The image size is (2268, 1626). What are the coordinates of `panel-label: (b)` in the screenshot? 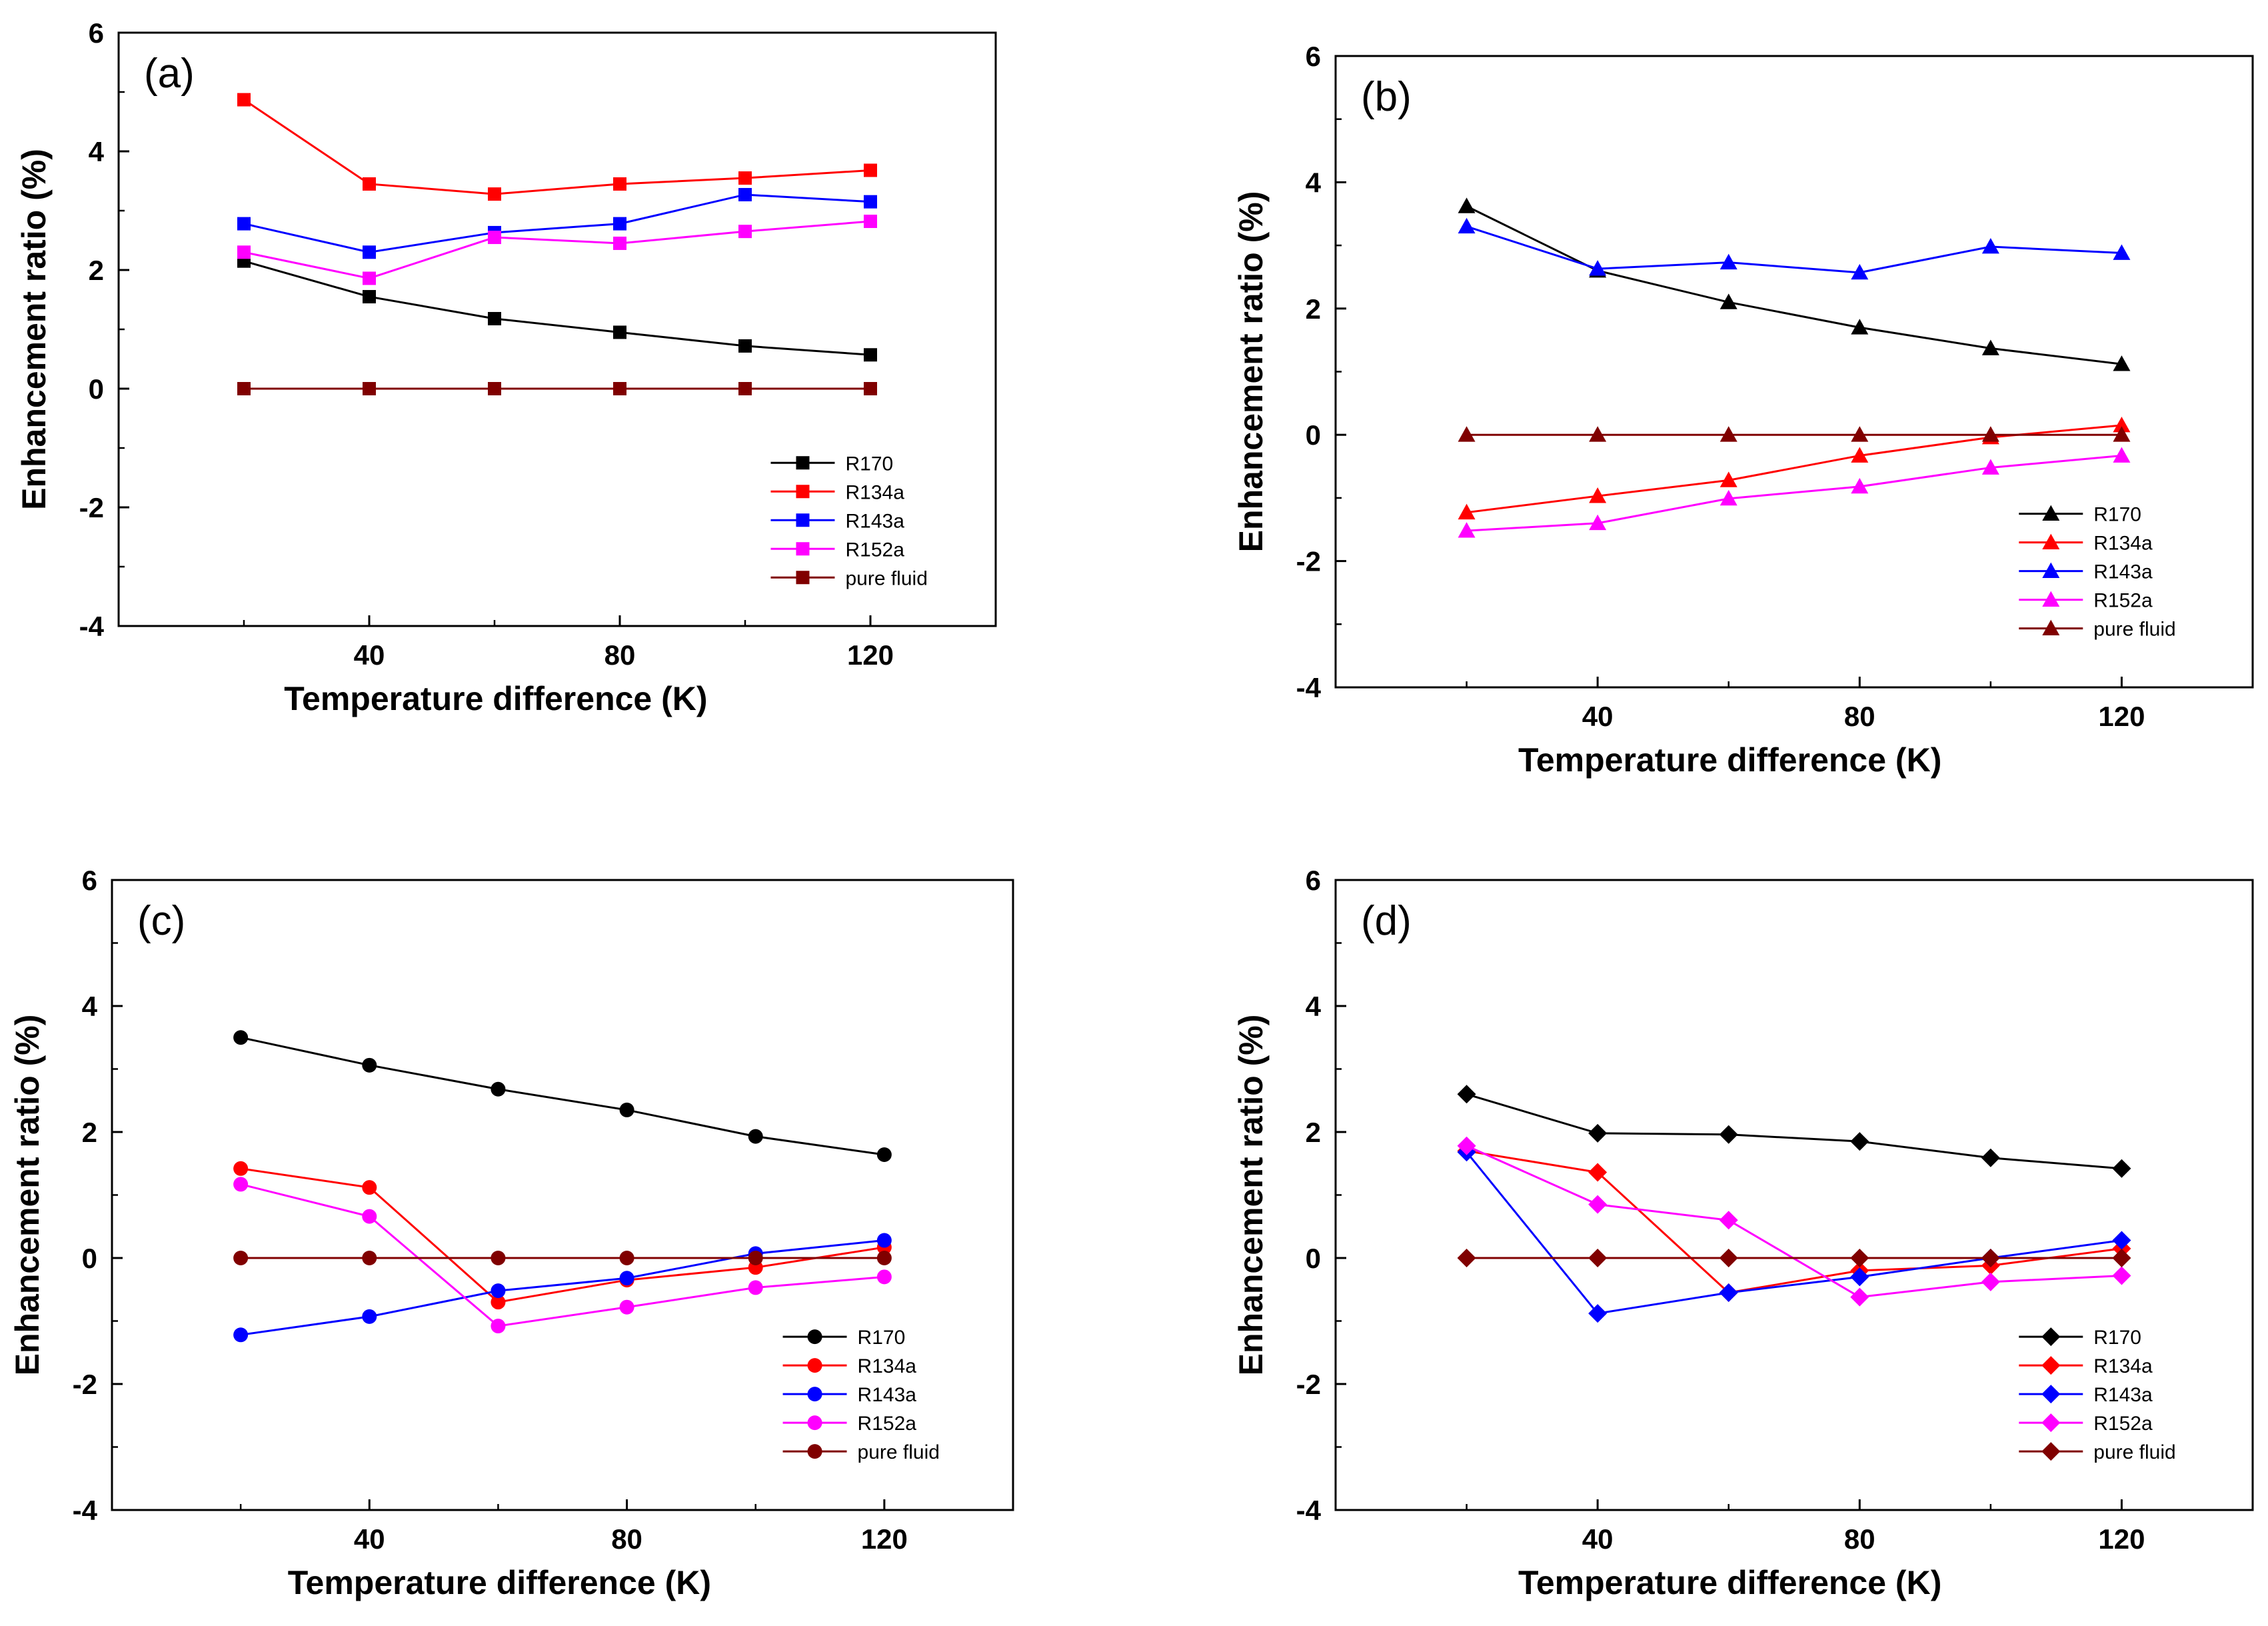 It's located at (1387, 97).